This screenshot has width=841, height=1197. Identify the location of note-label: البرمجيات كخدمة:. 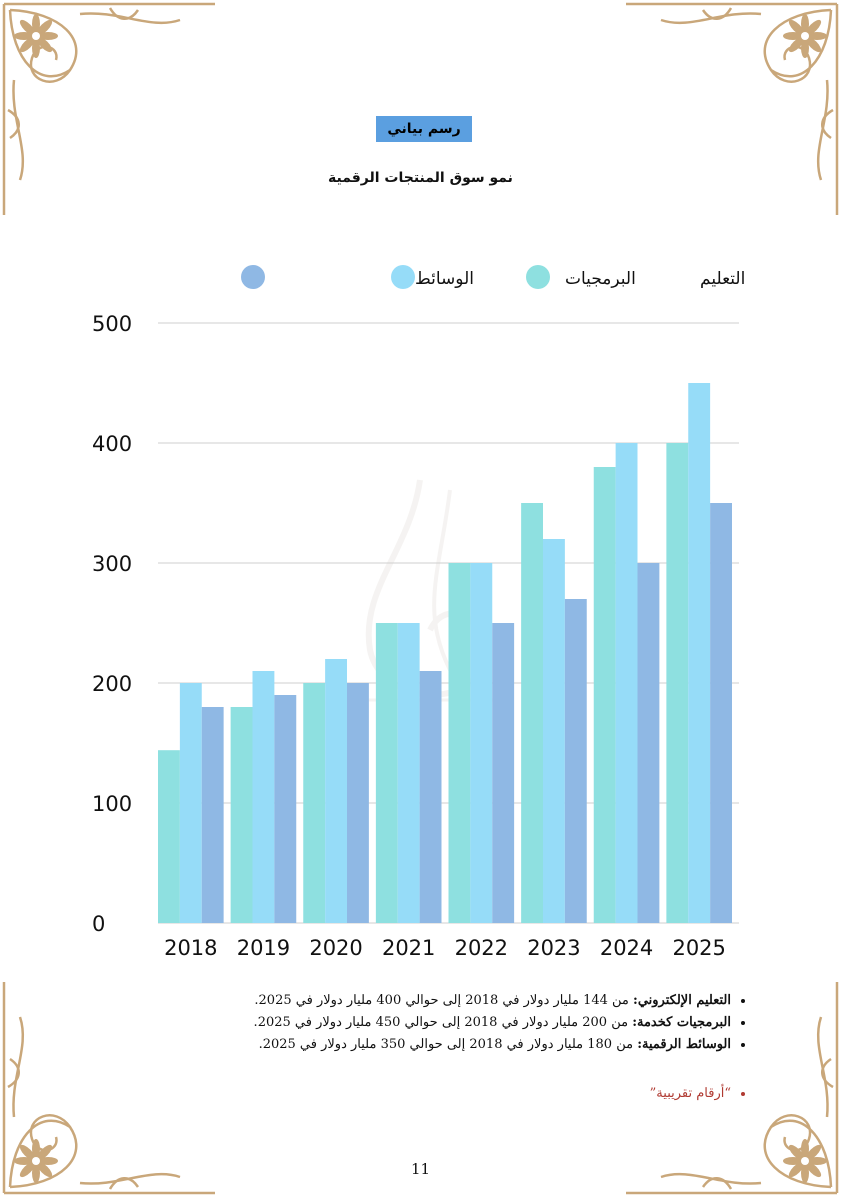
(681, 1022).